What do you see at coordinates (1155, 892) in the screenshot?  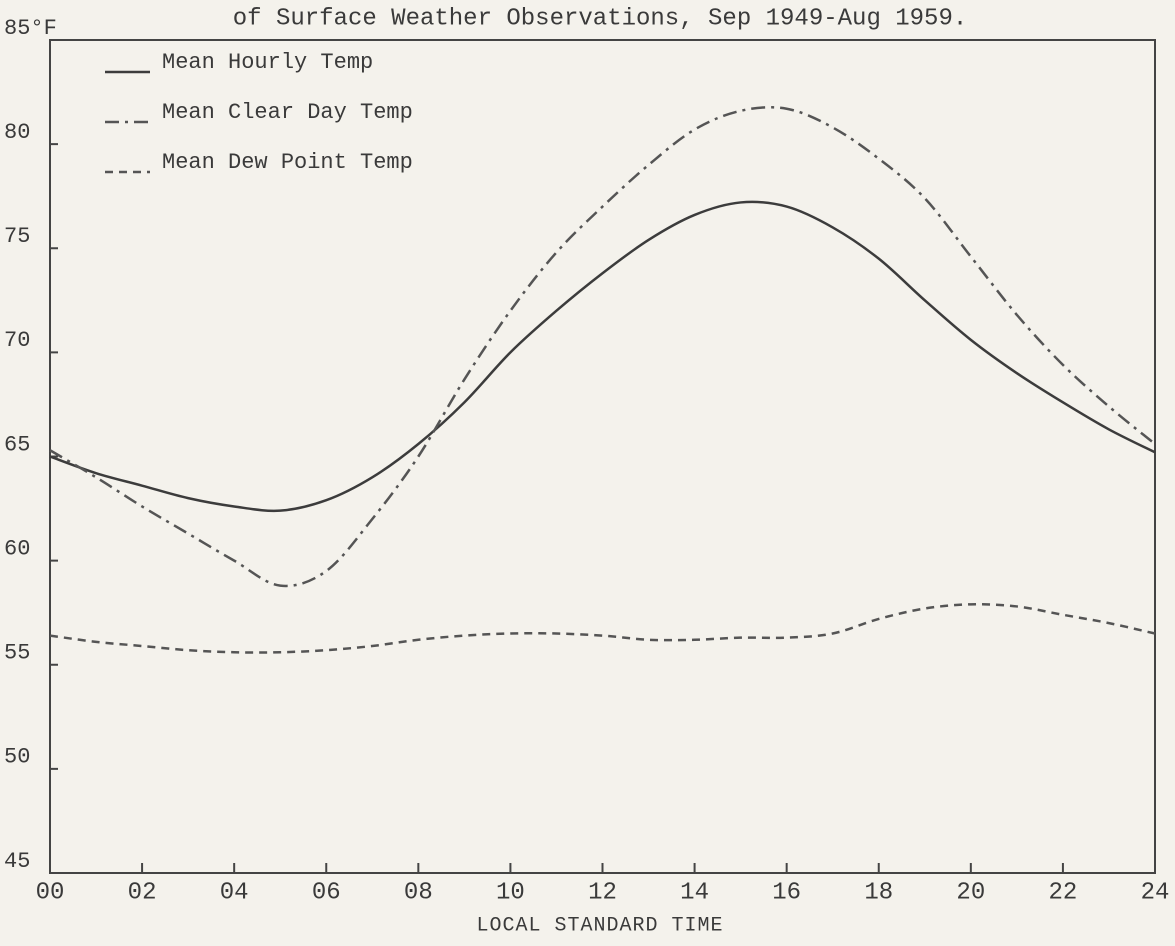 I see `x-tick-label: 24` at bounding box center [1155, 892].